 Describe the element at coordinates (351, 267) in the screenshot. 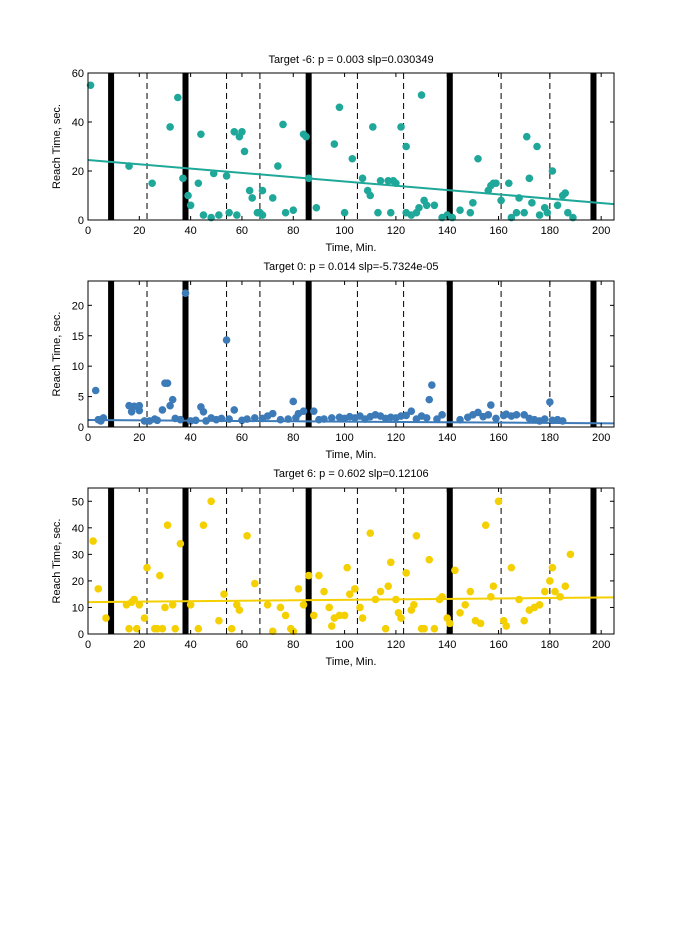

I see `subplot-title: Target 0: p = 0.014 slp=-5.7324e-05` at that location.